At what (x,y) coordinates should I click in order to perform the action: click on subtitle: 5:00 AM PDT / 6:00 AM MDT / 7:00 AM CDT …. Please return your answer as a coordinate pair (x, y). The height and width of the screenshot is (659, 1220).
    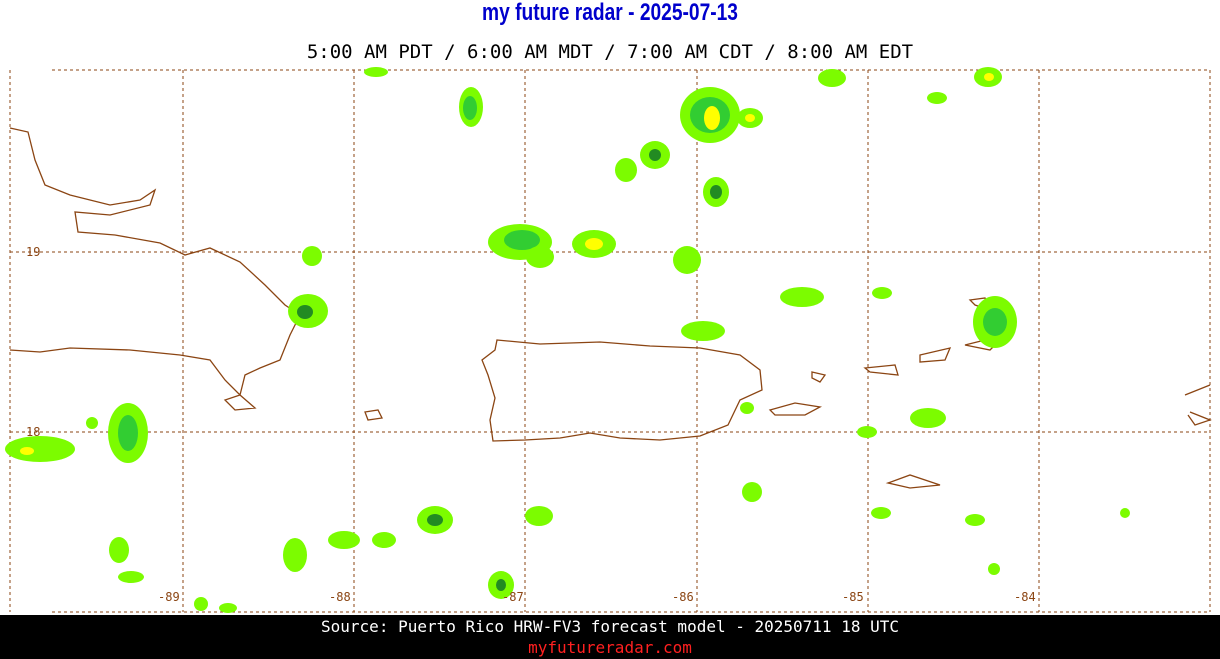
    Looking at the image, I should click on (610, 52).